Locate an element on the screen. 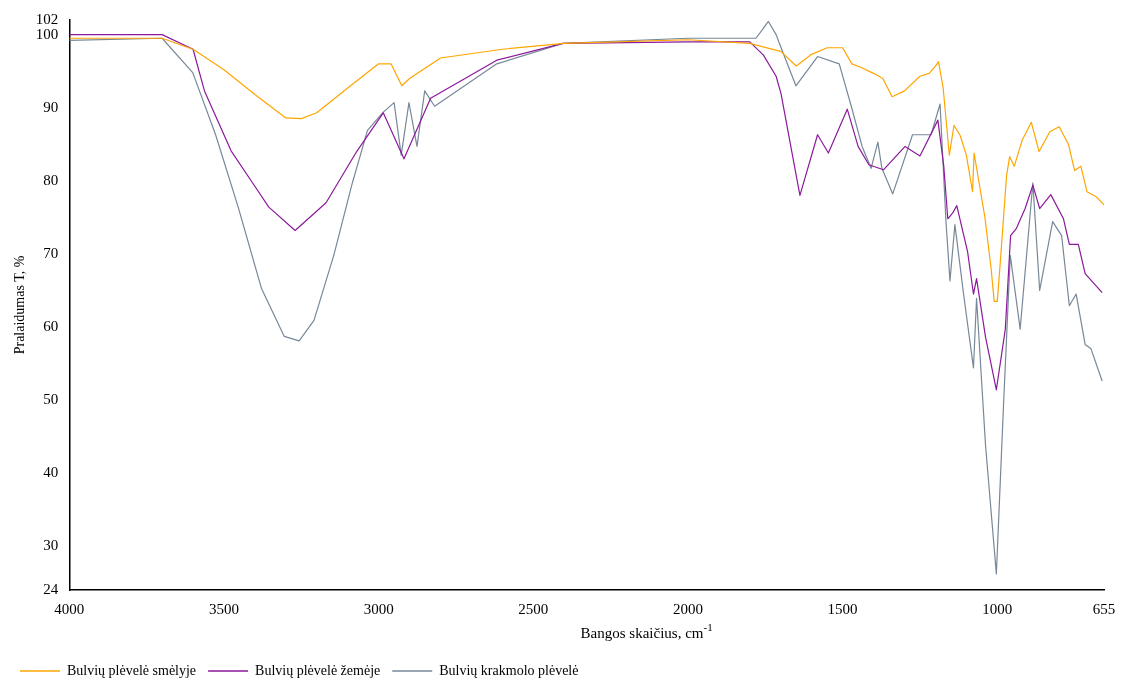 Image resolution: width=1132 pixels, height=697 pixels. y-tick-label: 80 is located at coordinates (51, 179).